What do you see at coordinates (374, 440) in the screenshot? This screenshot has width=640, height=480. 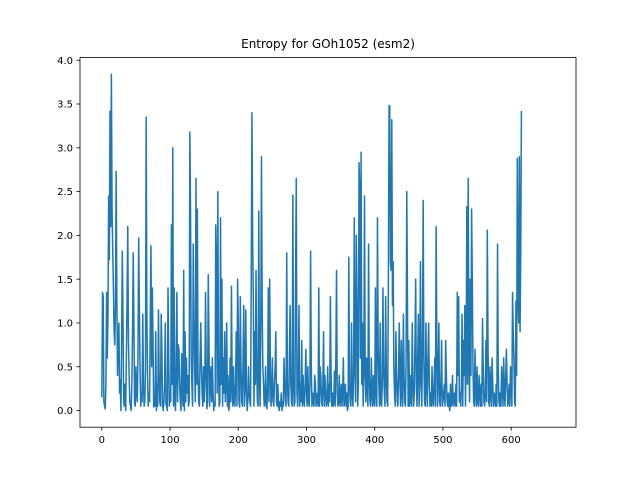 I see `x-tick-label: 400` at bounding box center [374, 440].